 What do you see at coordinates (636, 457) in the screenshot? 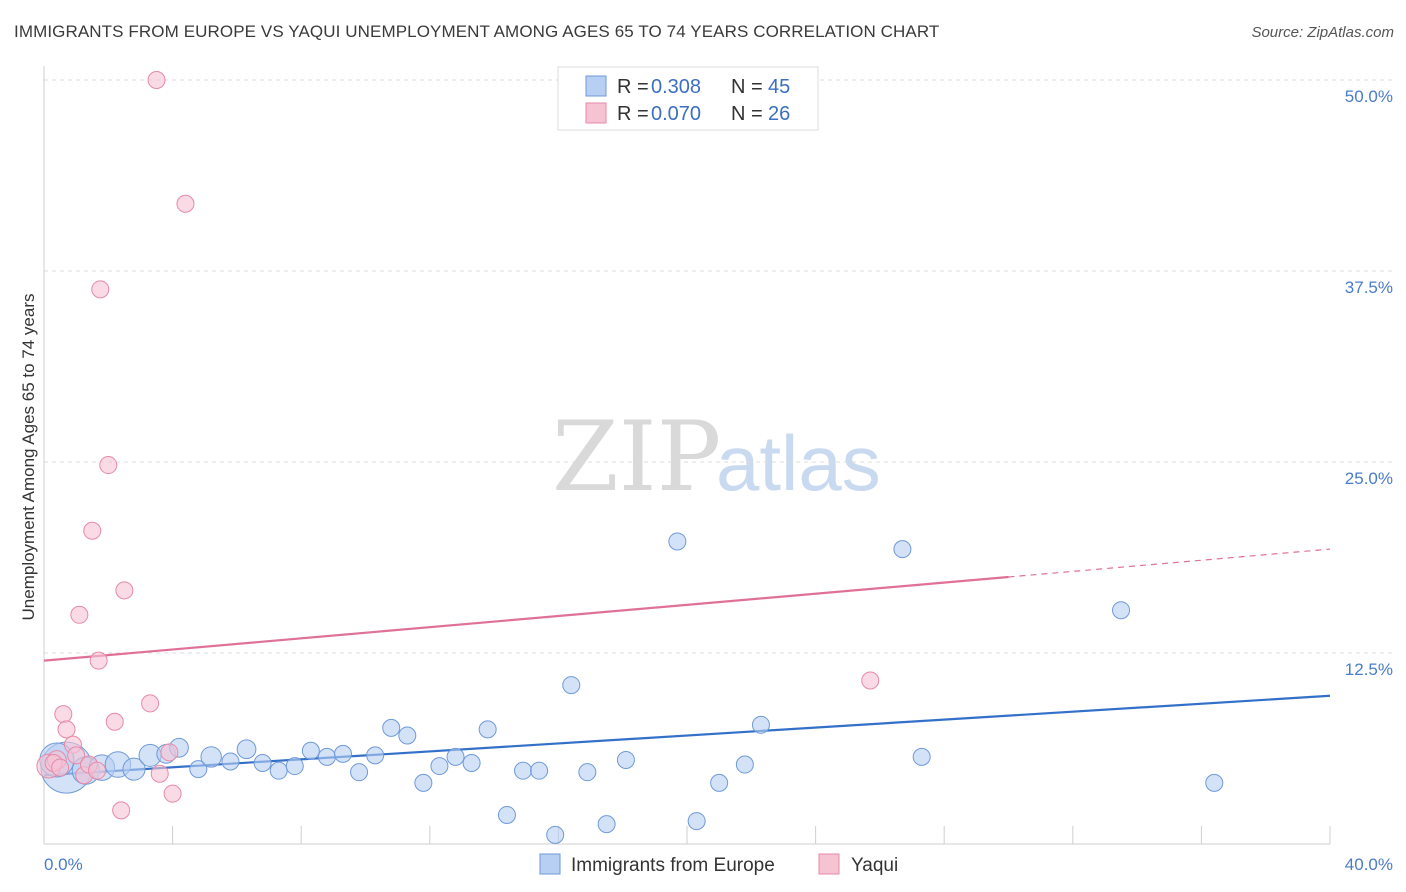
I see `watermark-zip: ZIP` at bounding box center [636, 457].